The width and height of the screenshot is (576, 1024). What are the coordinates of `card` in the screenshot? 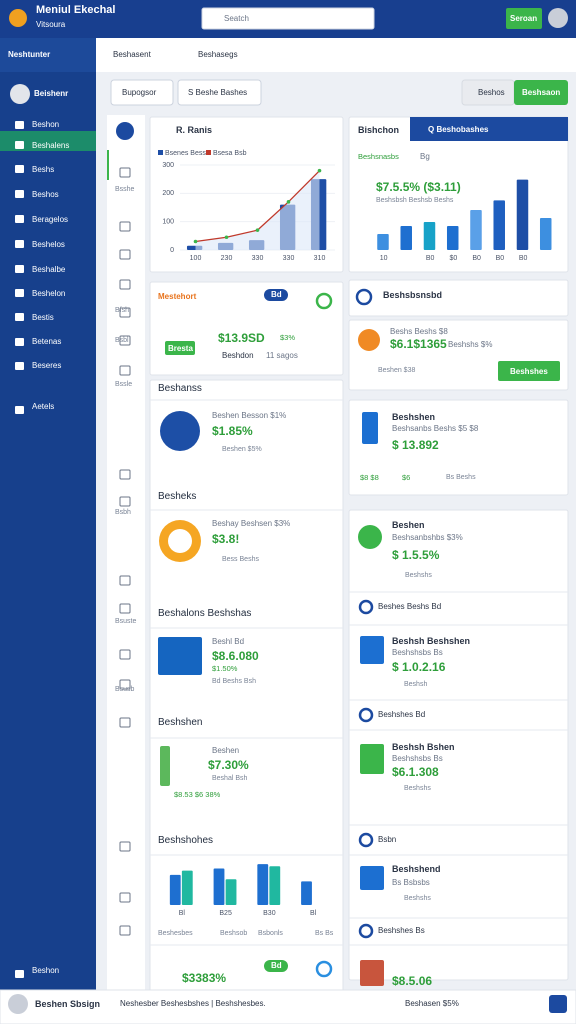 It's located at (458, 298).